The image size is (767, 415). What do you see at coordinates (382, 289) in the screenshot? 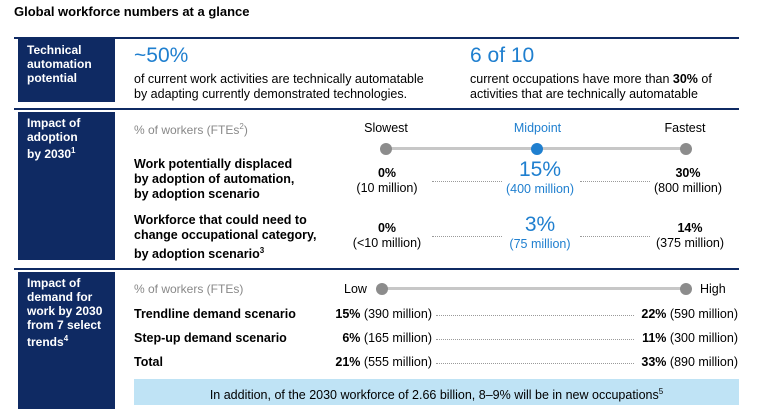
I see `low-dot` at bounding box center [382, 289].